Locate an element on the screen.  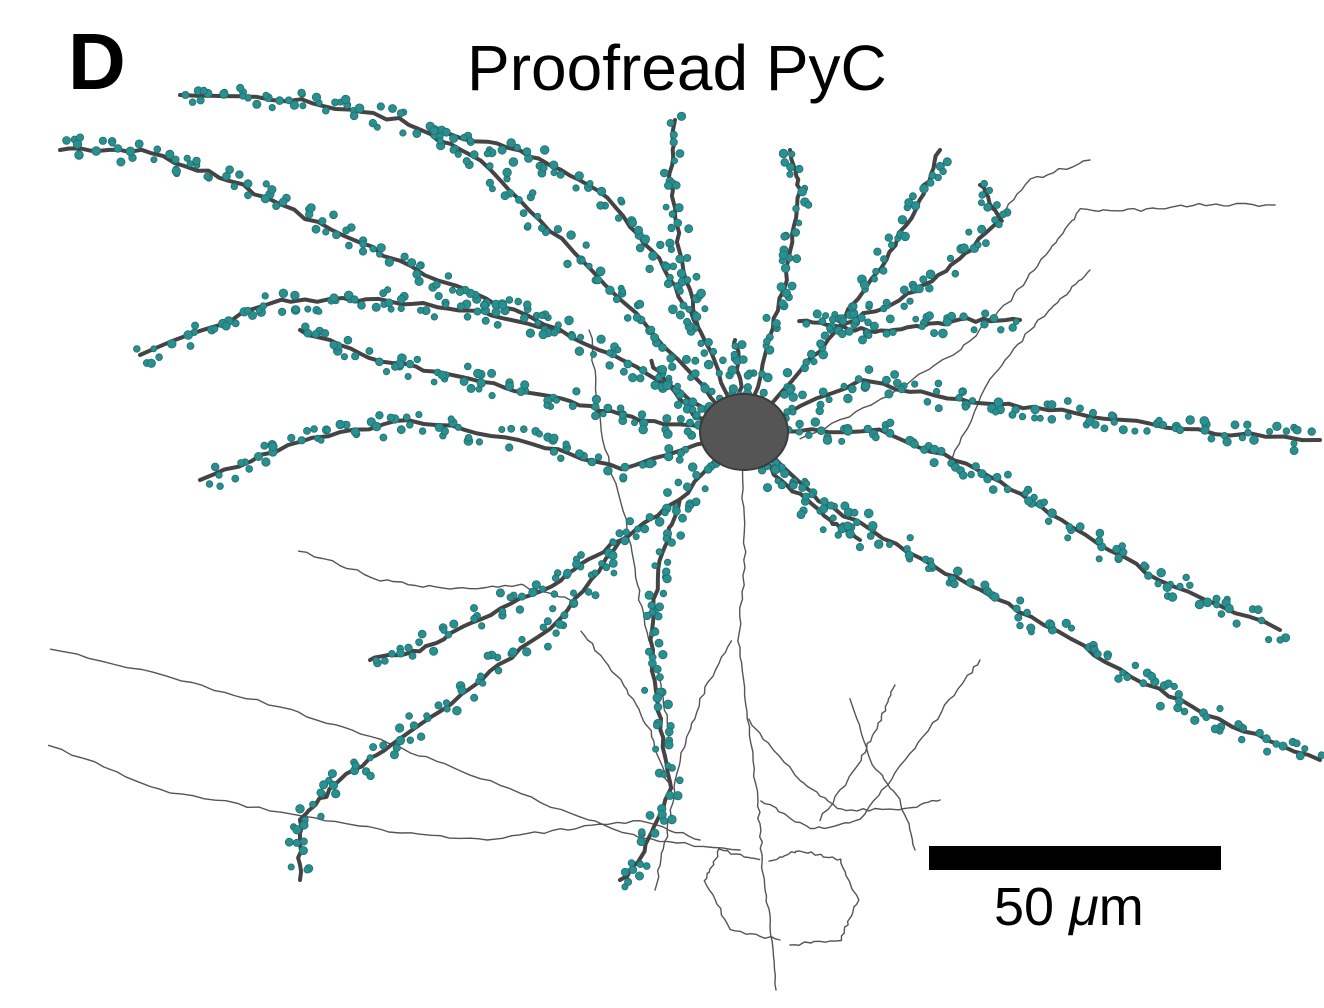
dendrite-branch is located at coordinates (401, 291).